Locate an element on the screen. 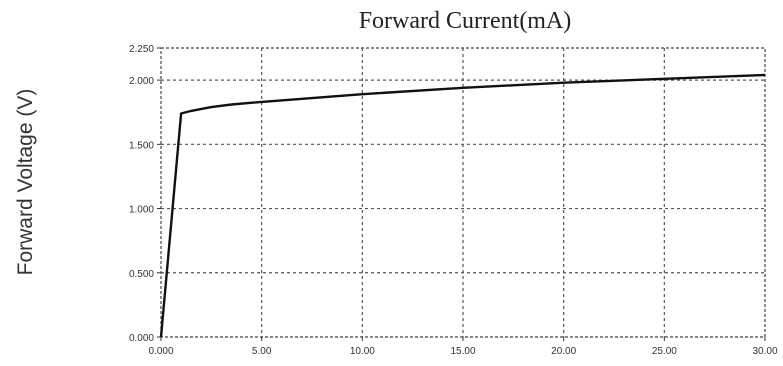  y-tick-label: 0.000 is located at coordinates (141, 338).